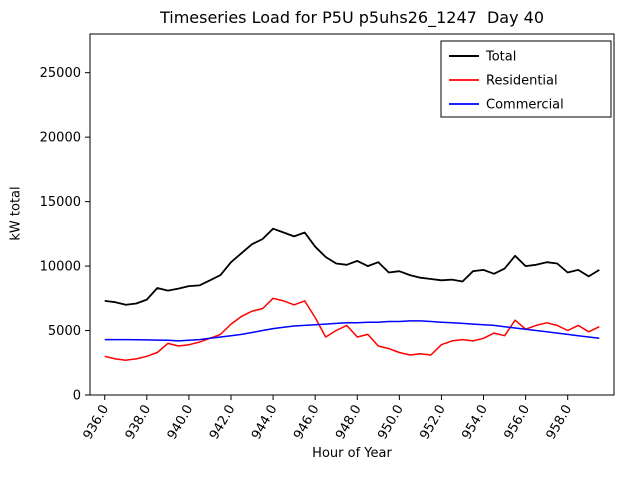 Image resolution: width=640 pixels, height=480 pixels. What do you see at coordinates (433, 423) in the screenshot?
I see `x-tick-label: 952.0` at bounding box center [433, 423].